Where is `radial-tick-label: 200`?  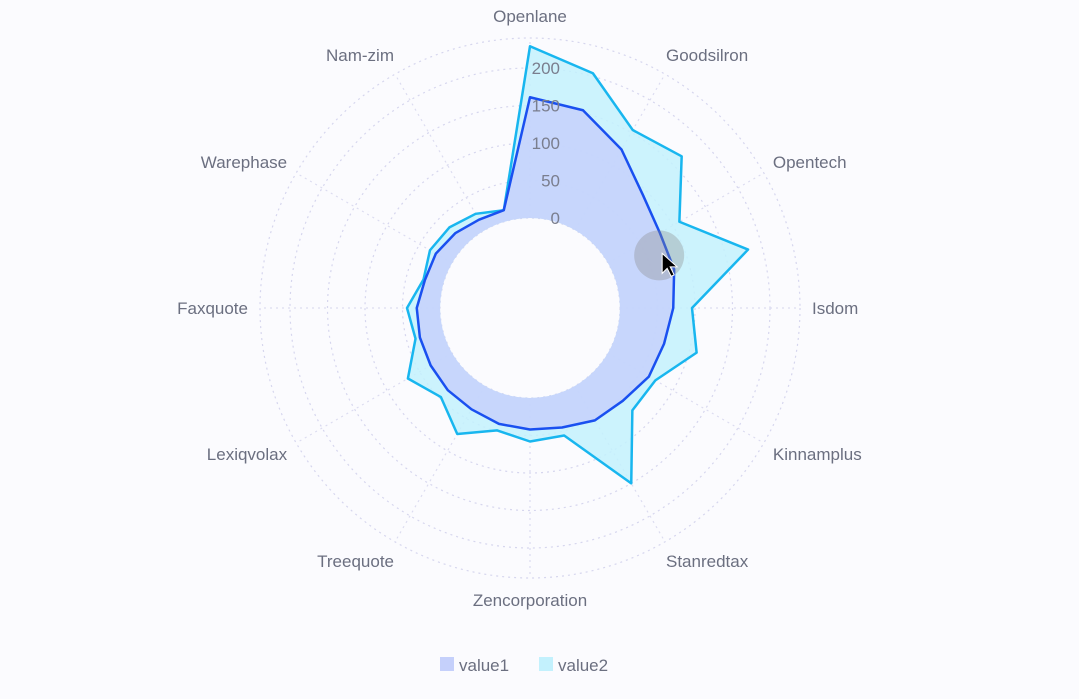 radial-tick-label: 200 is located at coordinates (546, 68).